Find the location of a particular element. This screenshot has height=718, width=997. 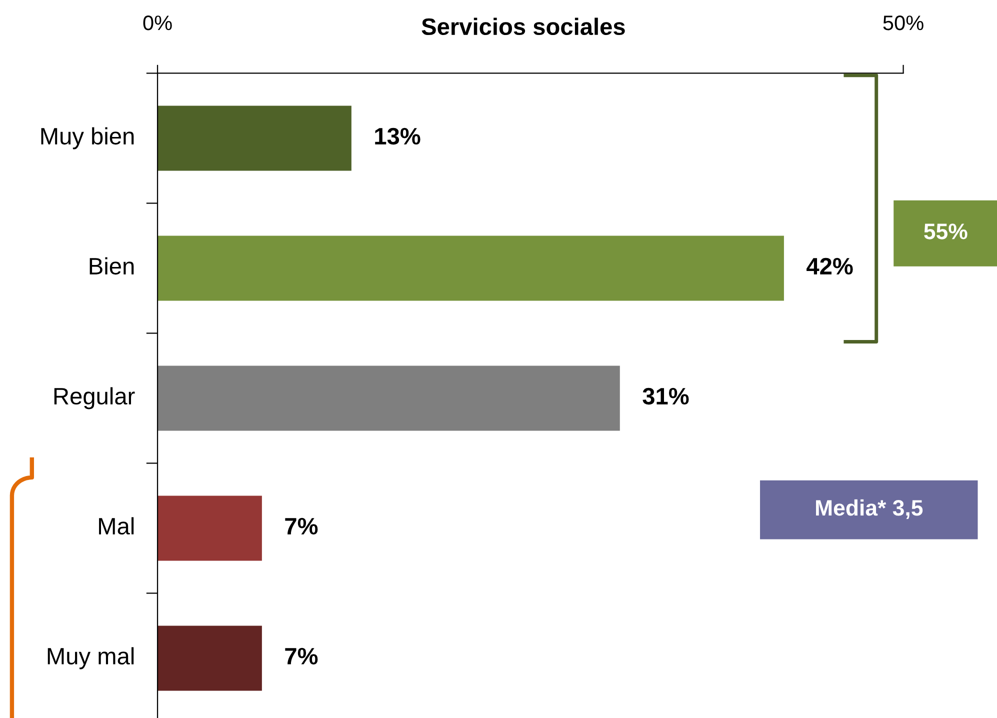

data-label: 13% is located at coordinates (397, 136).